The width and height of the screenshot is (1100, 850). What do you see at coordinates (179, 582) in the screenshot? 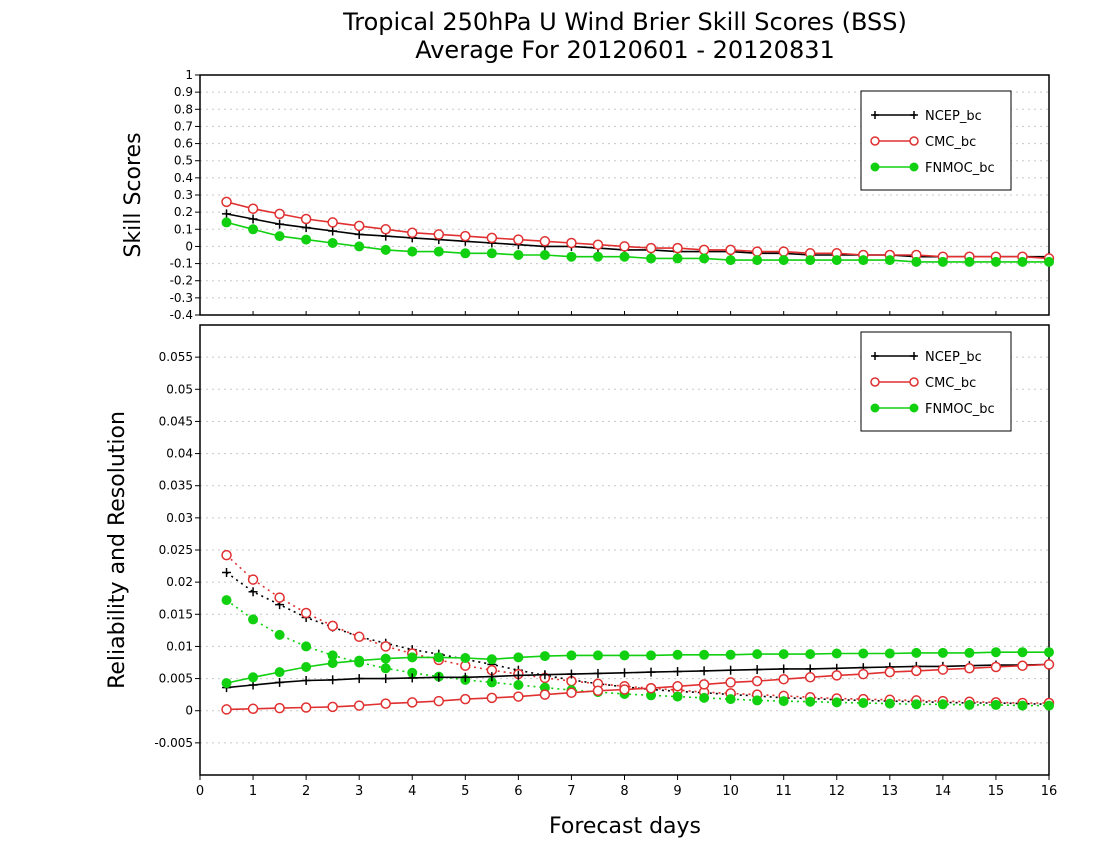
I see `bottom-y-tick-label: 0.02` at bounding box center [179, 582].